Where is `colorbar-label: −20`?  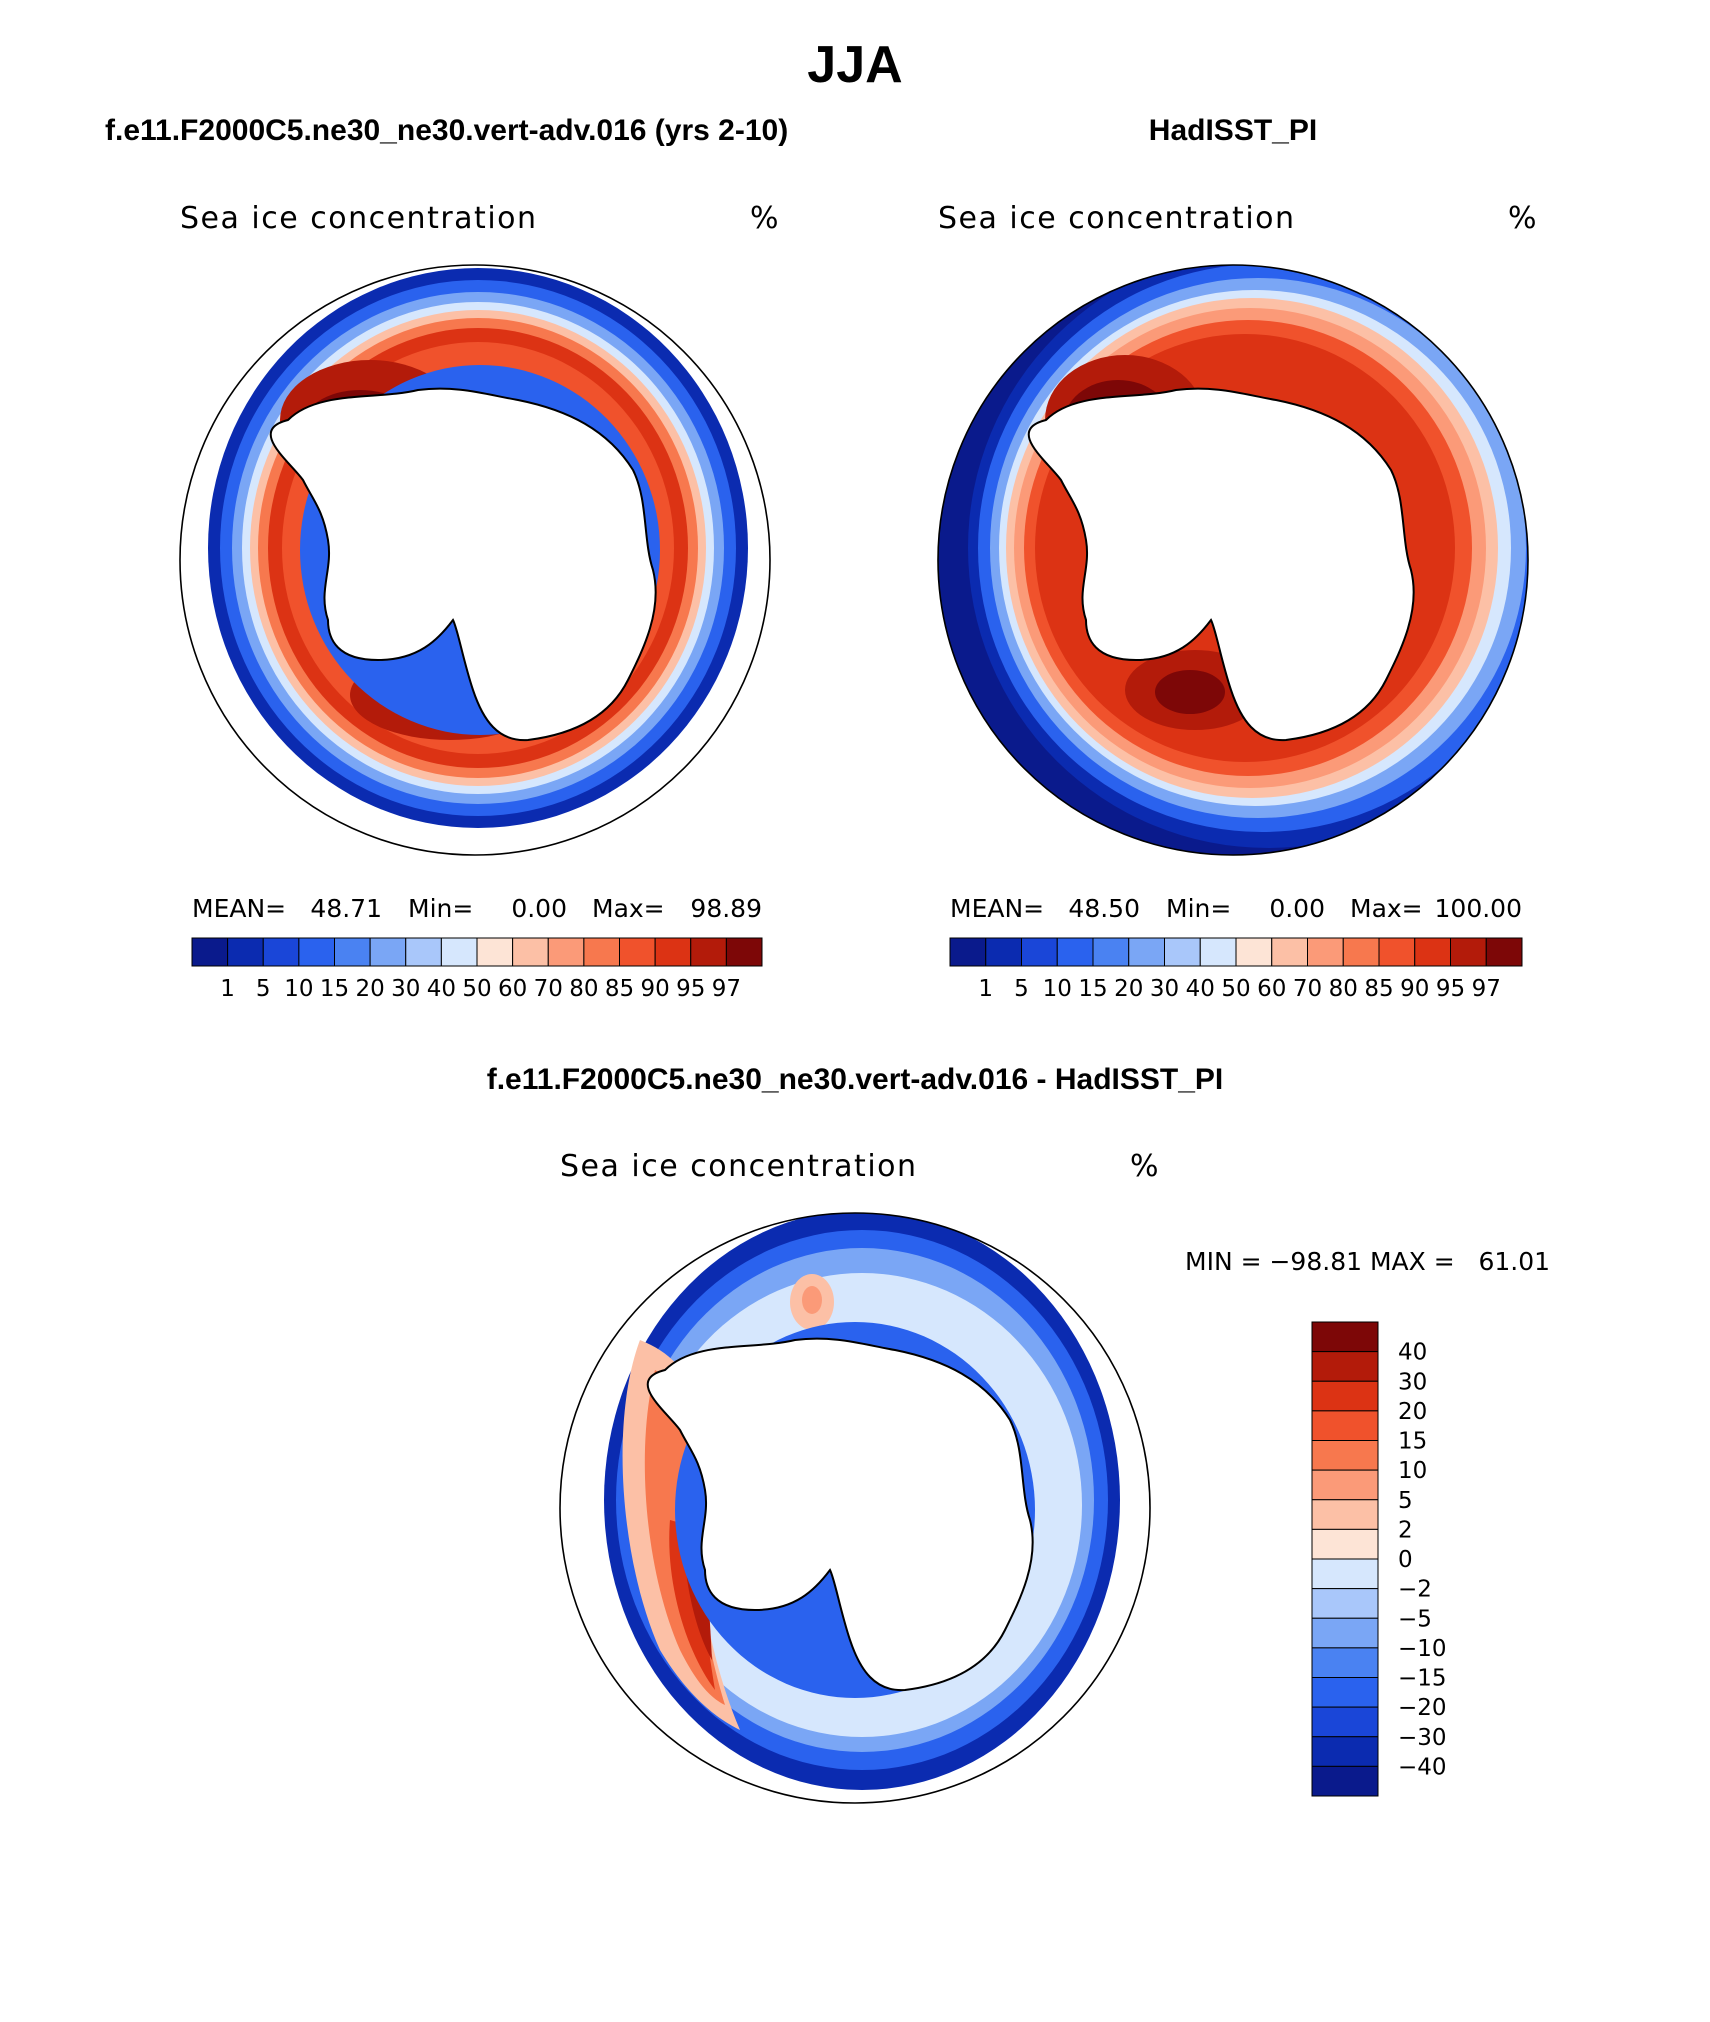 colorbar-label: −20 is located at coordinates (1422, 1708).